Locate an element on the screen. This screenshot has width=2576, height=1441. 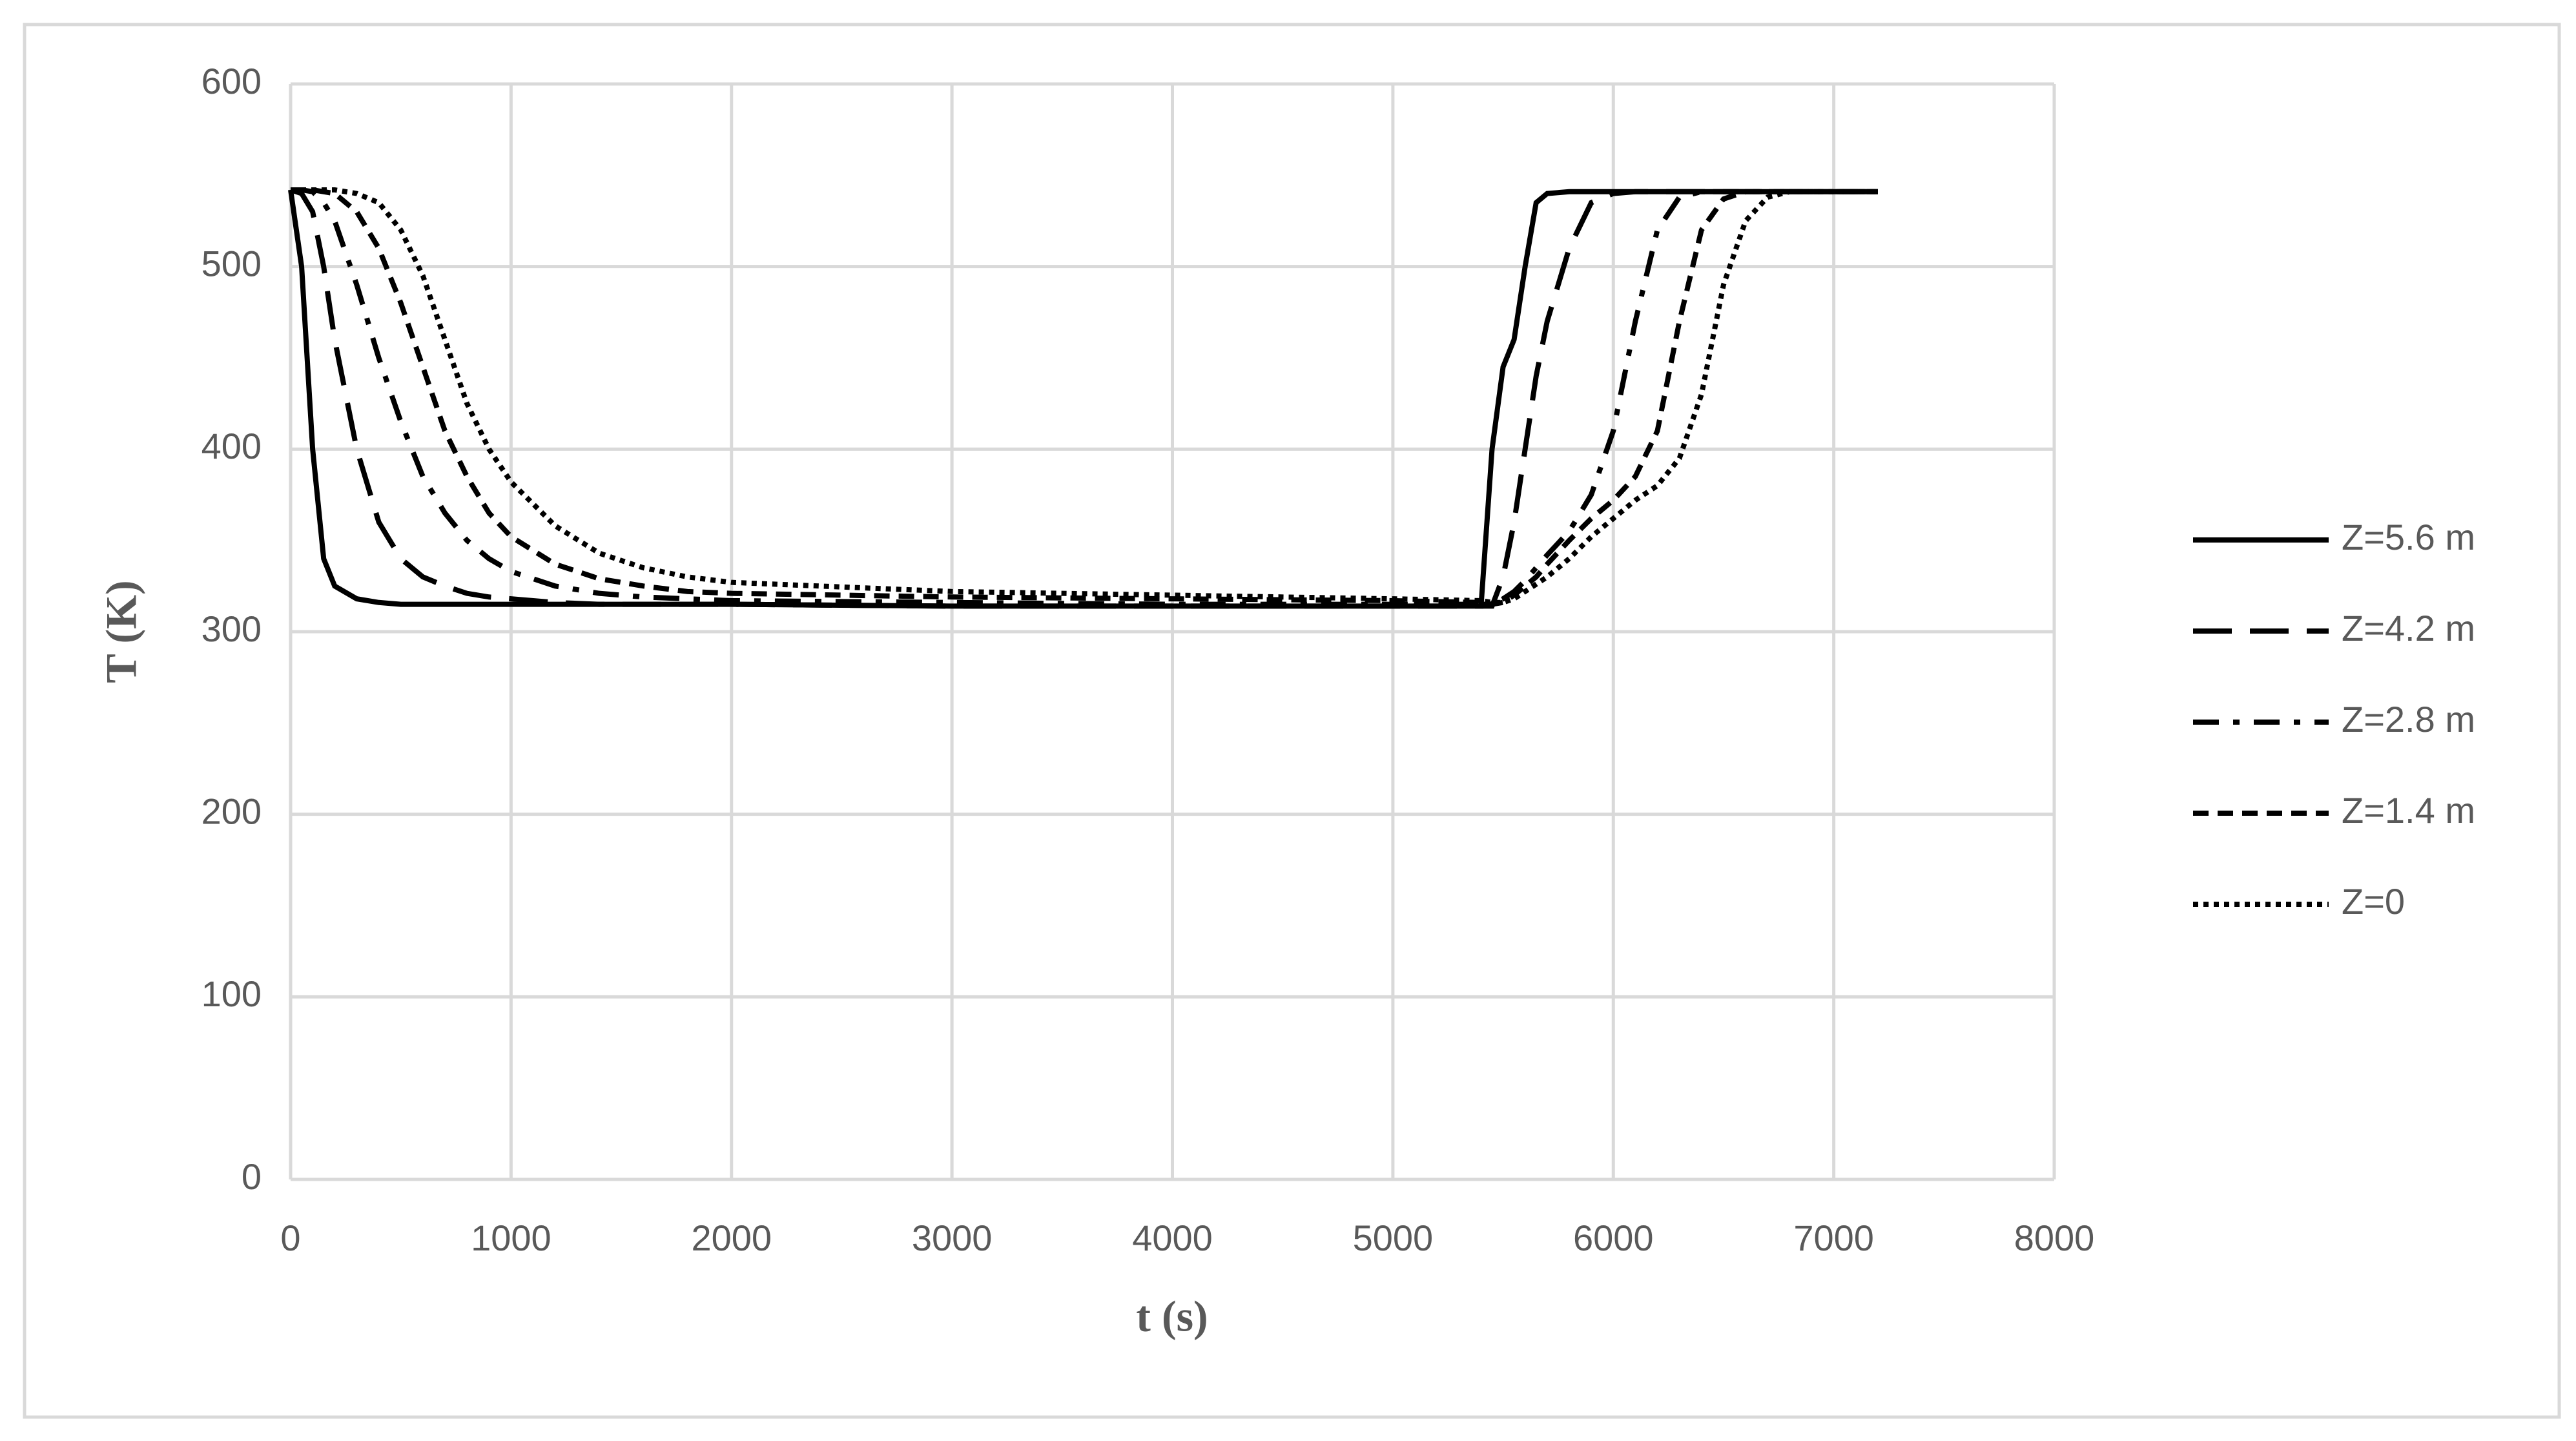
y-axis-title: T (K) is located at coordinates (121, 631).